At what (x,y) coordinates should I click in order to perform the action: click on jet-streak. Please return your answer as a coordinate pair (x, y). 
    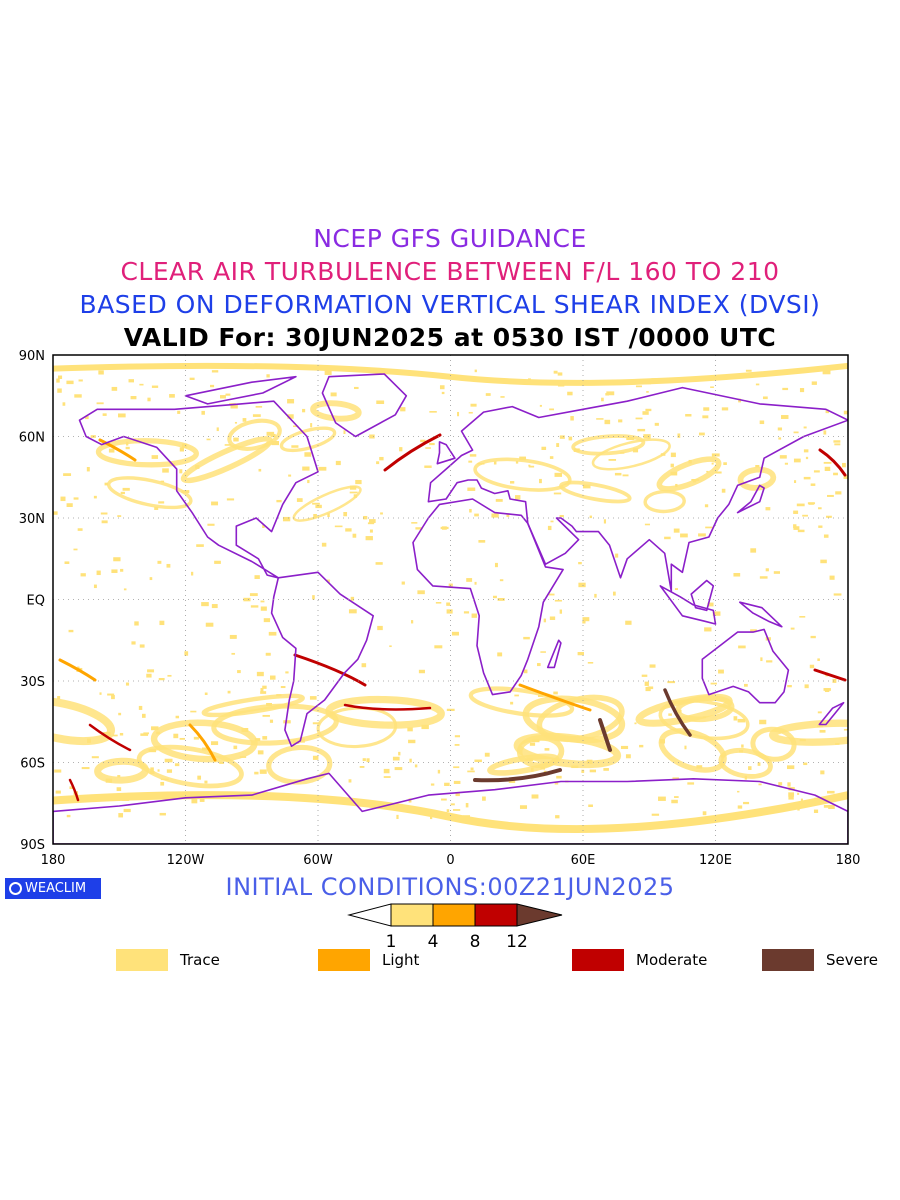
    Looking at the image, I should click on (517, 775).